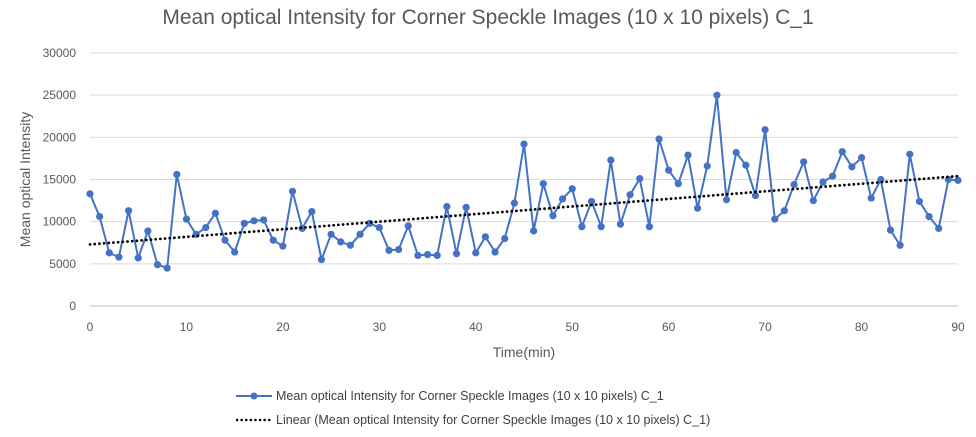  I want to click on trendline, so click(524, 210).